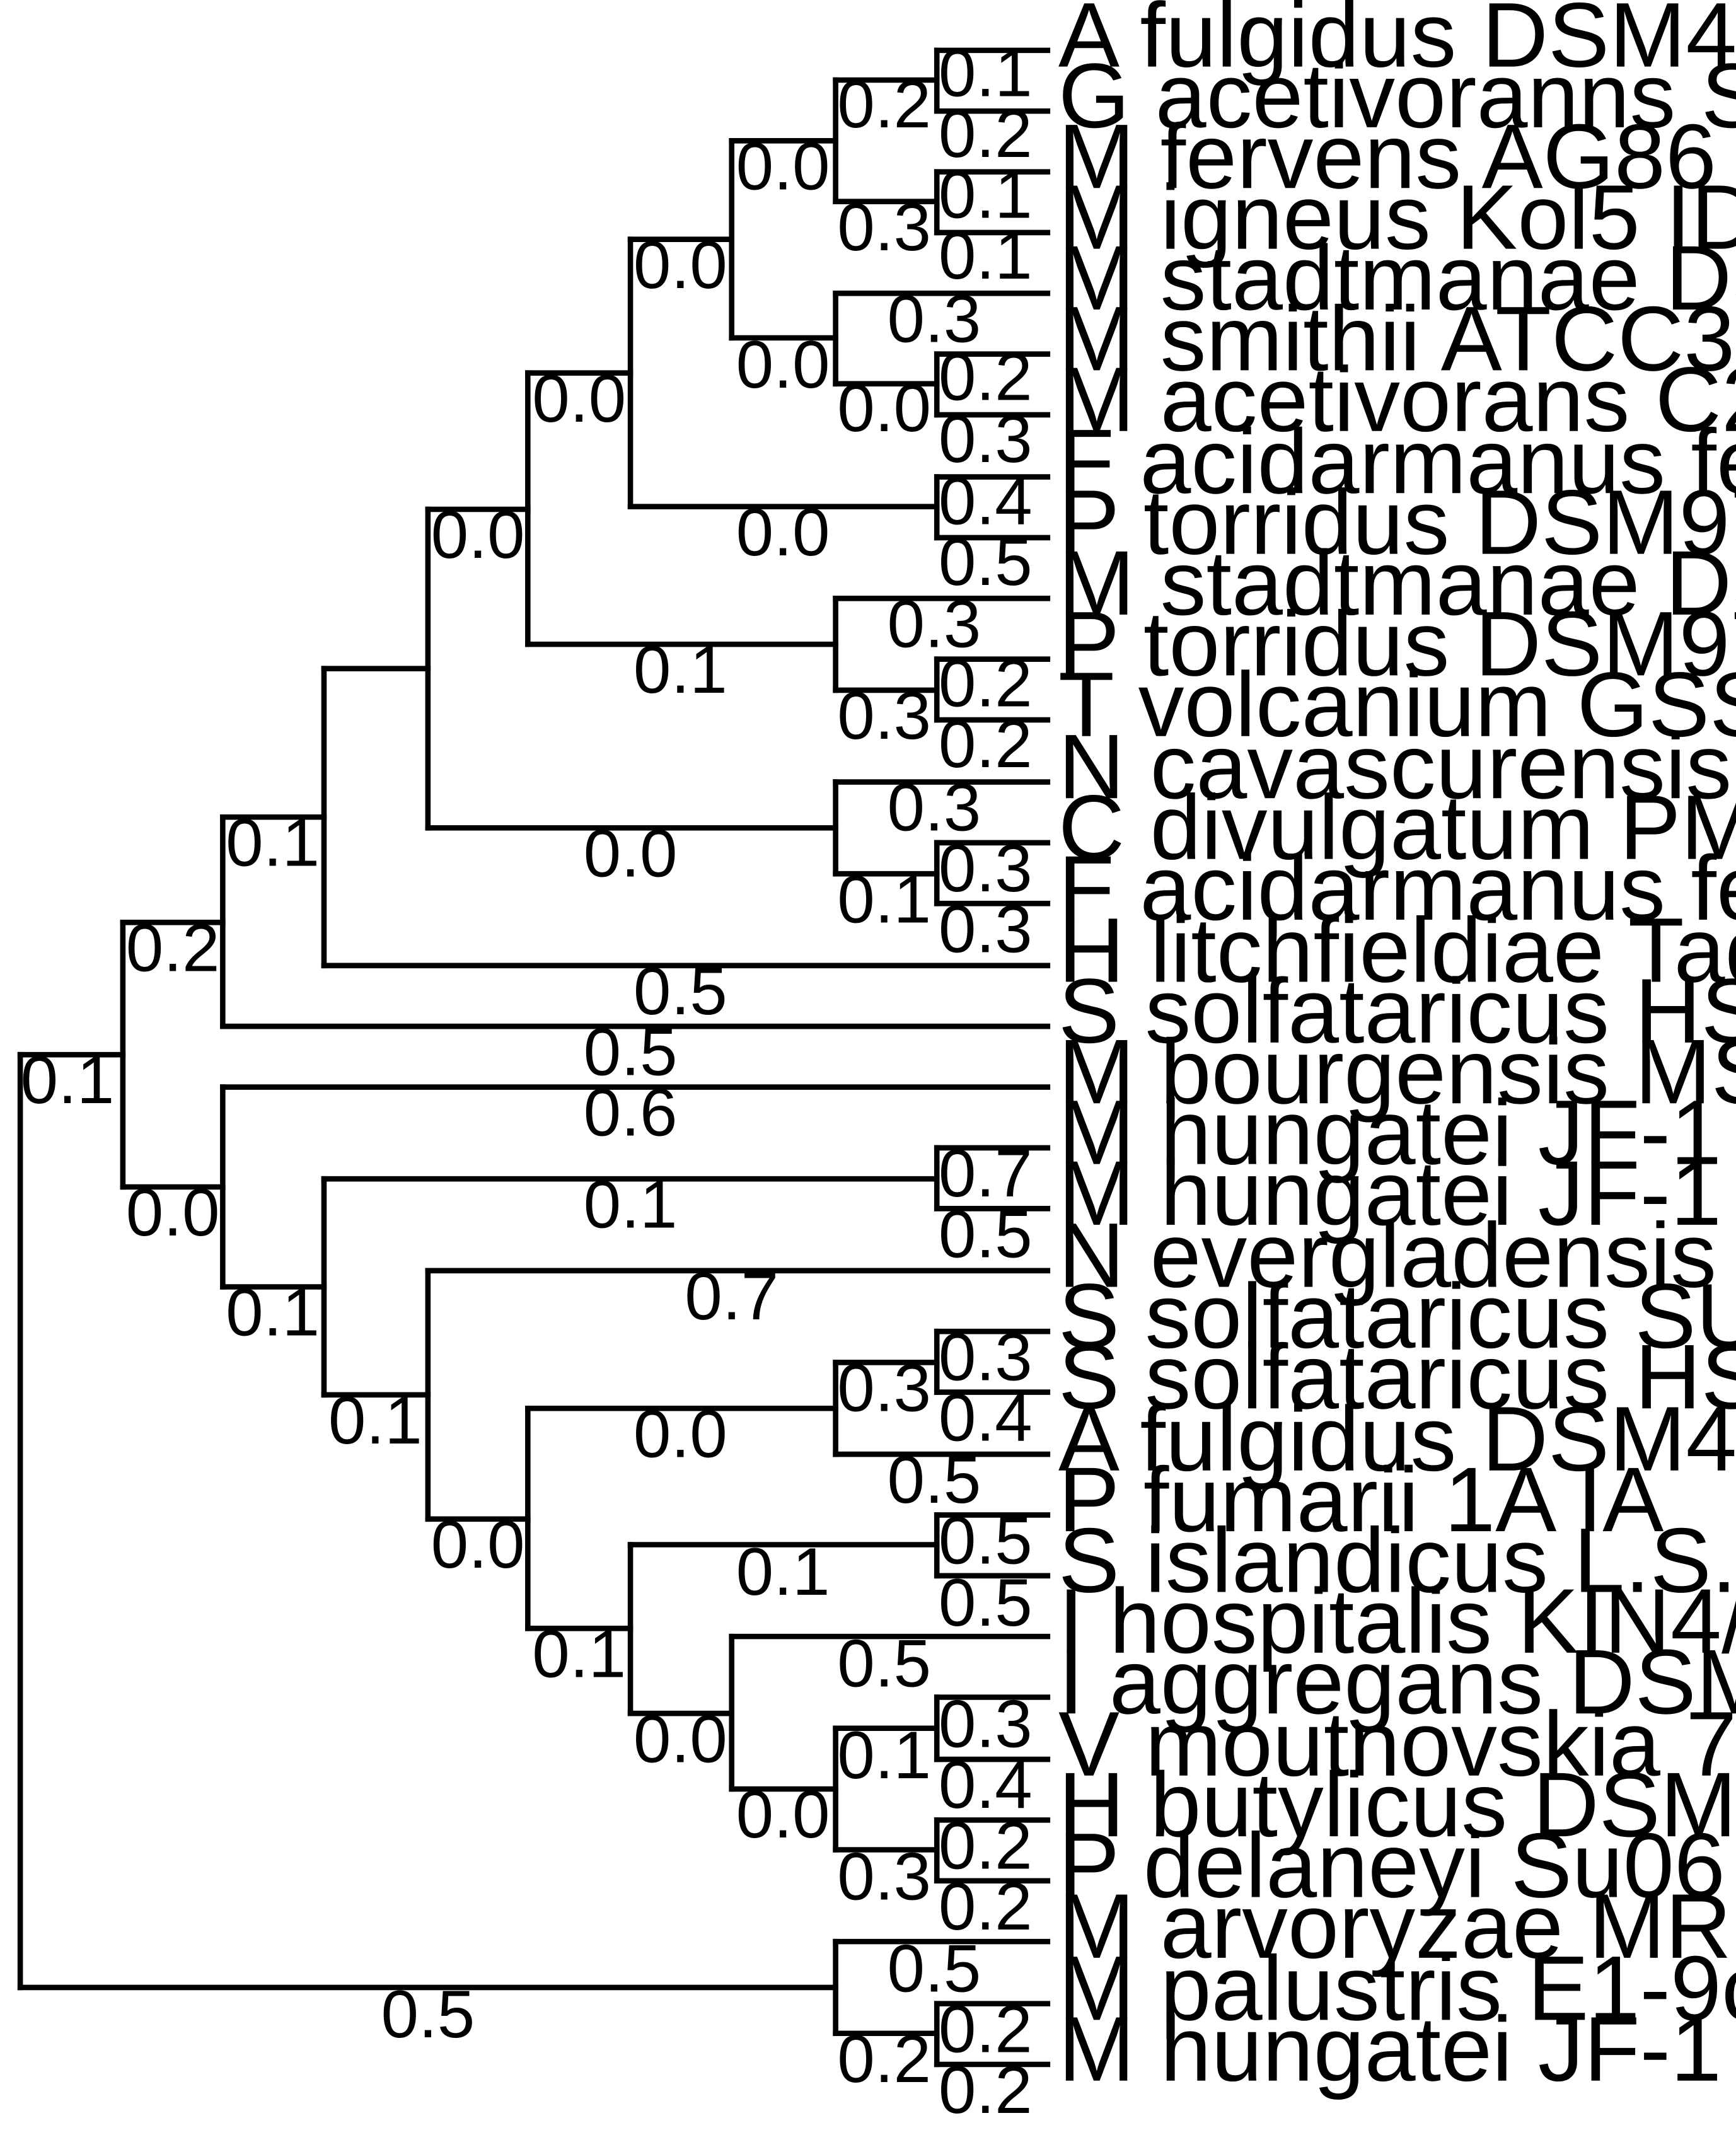  What do you see at coordinates (1397, 522) in the screenshot?
I see `leaf-label: P torridus DSM9790 ID` at bounding box center [1397, 522].